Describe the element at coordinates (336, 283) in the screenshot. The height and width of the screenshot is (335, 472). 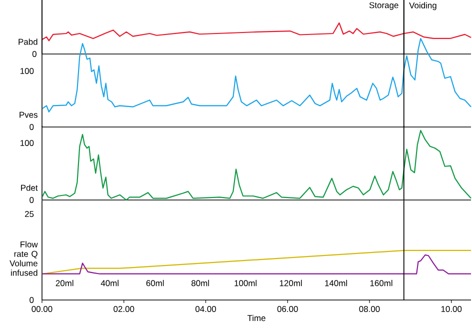
I see `annotation: 140ml` at that location.